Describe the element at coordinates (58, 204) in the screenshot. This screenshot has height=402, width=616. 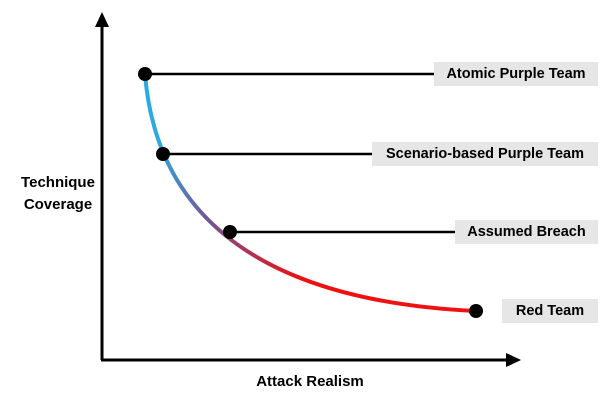
I see `y-axis-label-line2: Coverage` at that location.